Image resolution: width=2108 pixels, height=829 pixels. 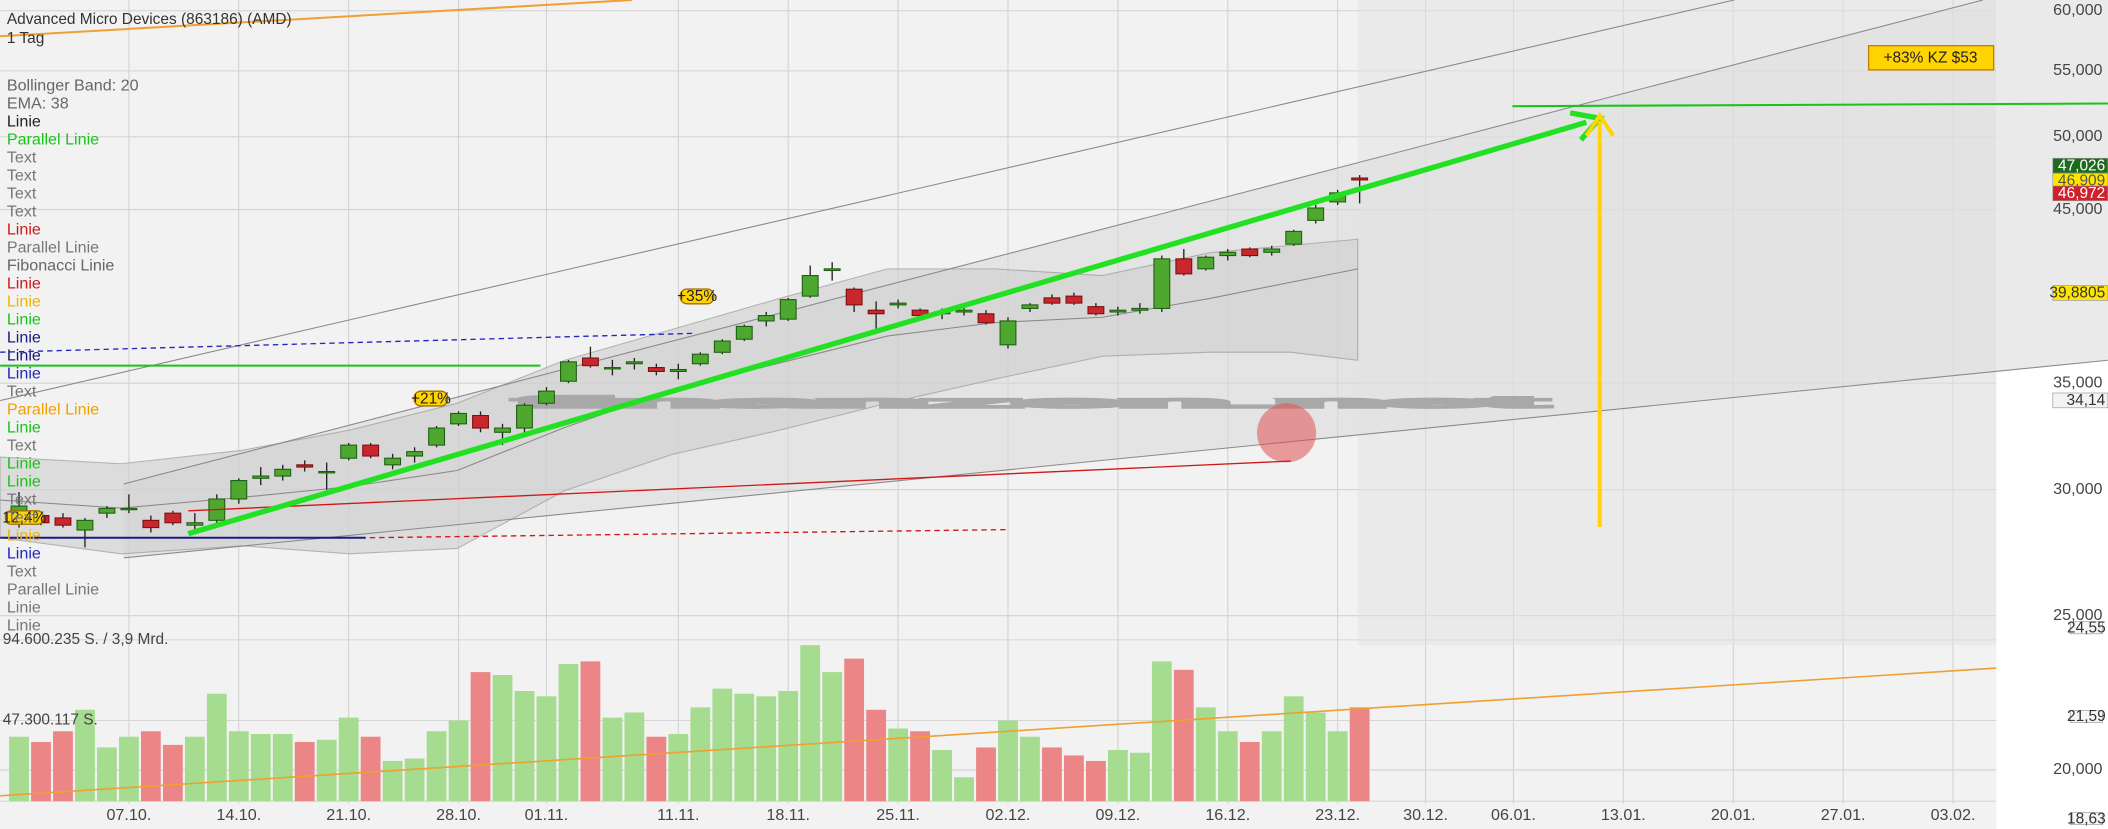 I want to click on side-label: 18,63, so click(x=2086, y=818).